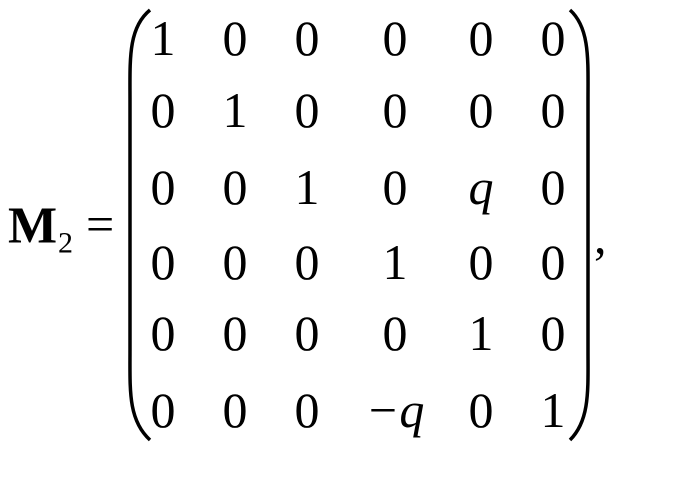 The width and height of the screenshot is (676, 493). I want to click on right-parenthesis, so click(579, 225).